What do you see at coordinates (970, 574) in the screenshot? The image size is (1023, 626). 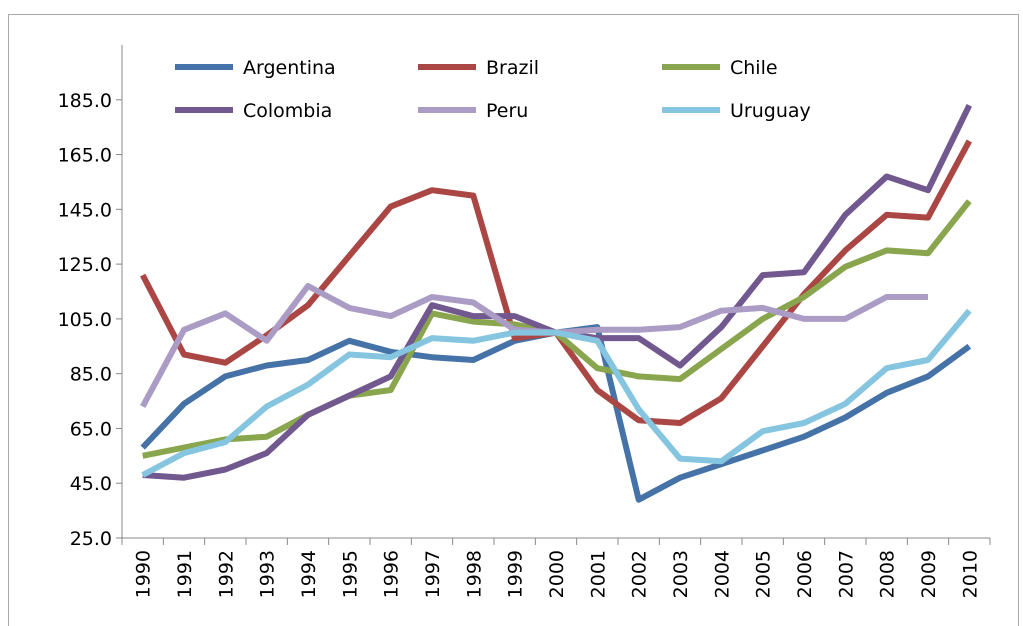 I see `x-tick-label: 2010` at bounding box center [970, 574].